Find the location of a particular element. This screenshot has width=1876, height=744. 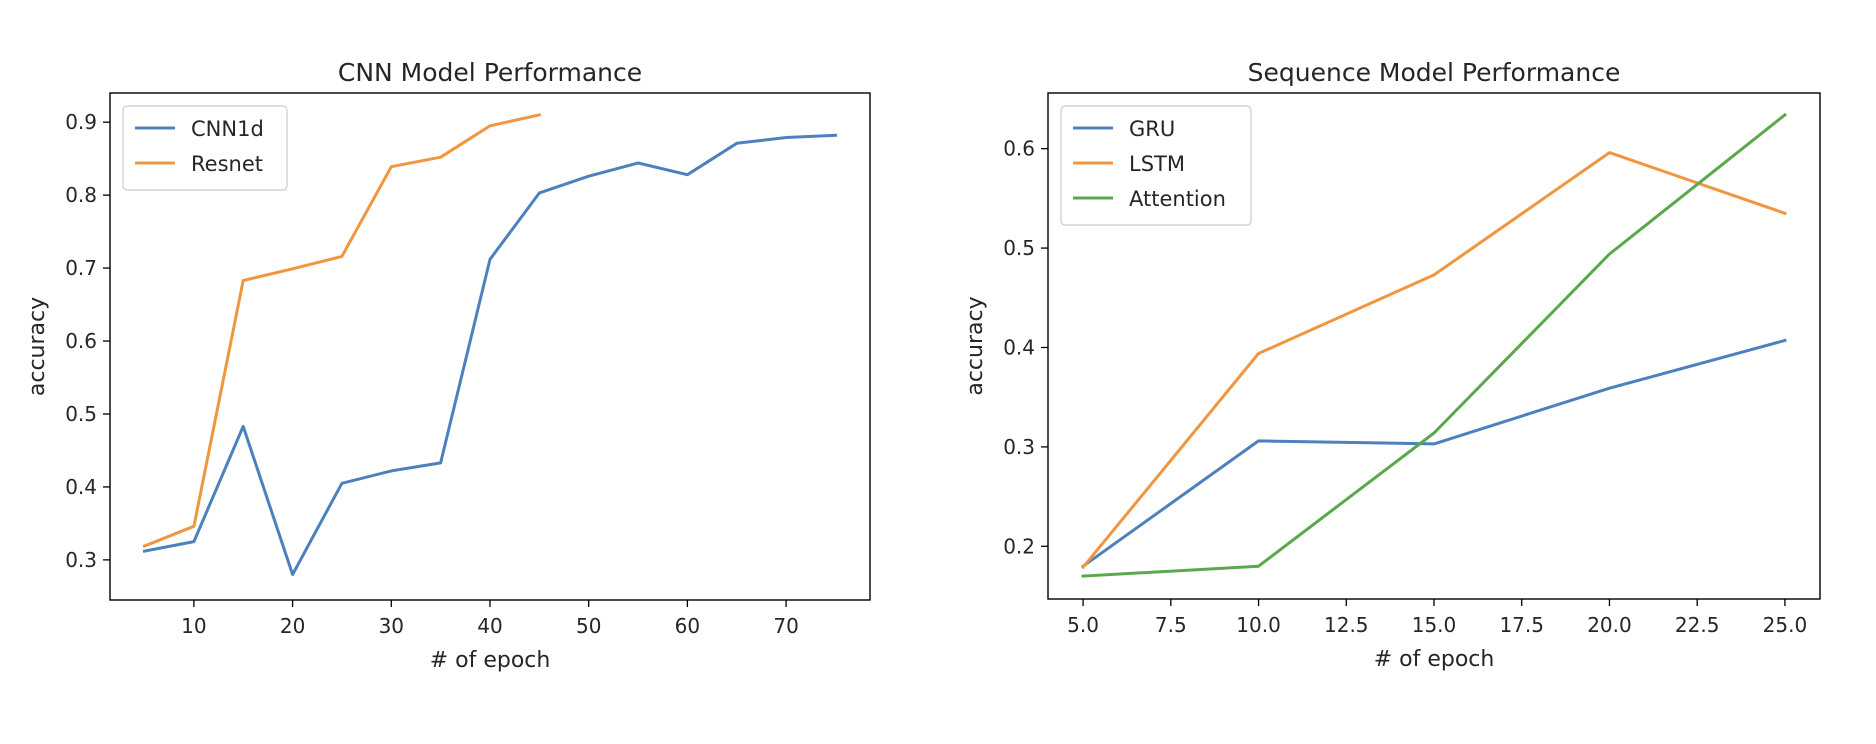

x-tick-label: 40 is located at coordinates (489, 626).